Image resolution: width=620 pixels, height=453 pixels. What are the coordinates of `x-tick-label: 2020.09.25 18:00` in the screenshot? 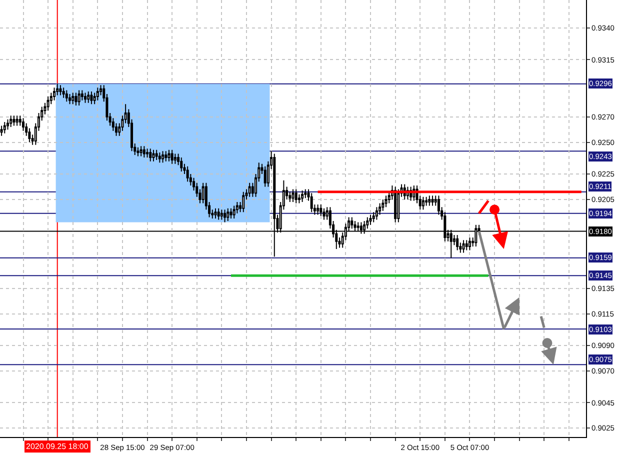 It's located at (57, 446).